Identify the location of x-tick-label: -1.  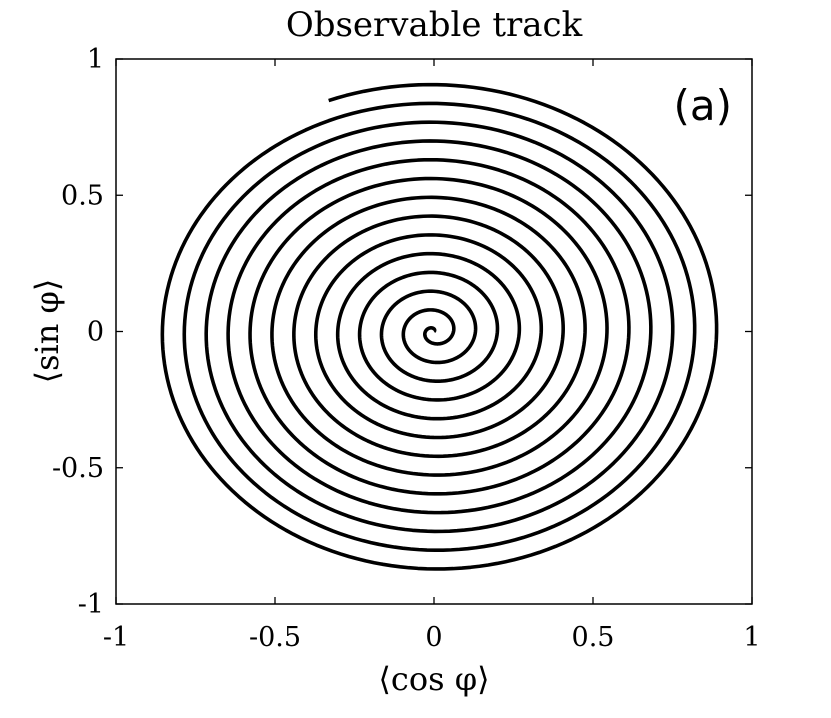
(116, 637).